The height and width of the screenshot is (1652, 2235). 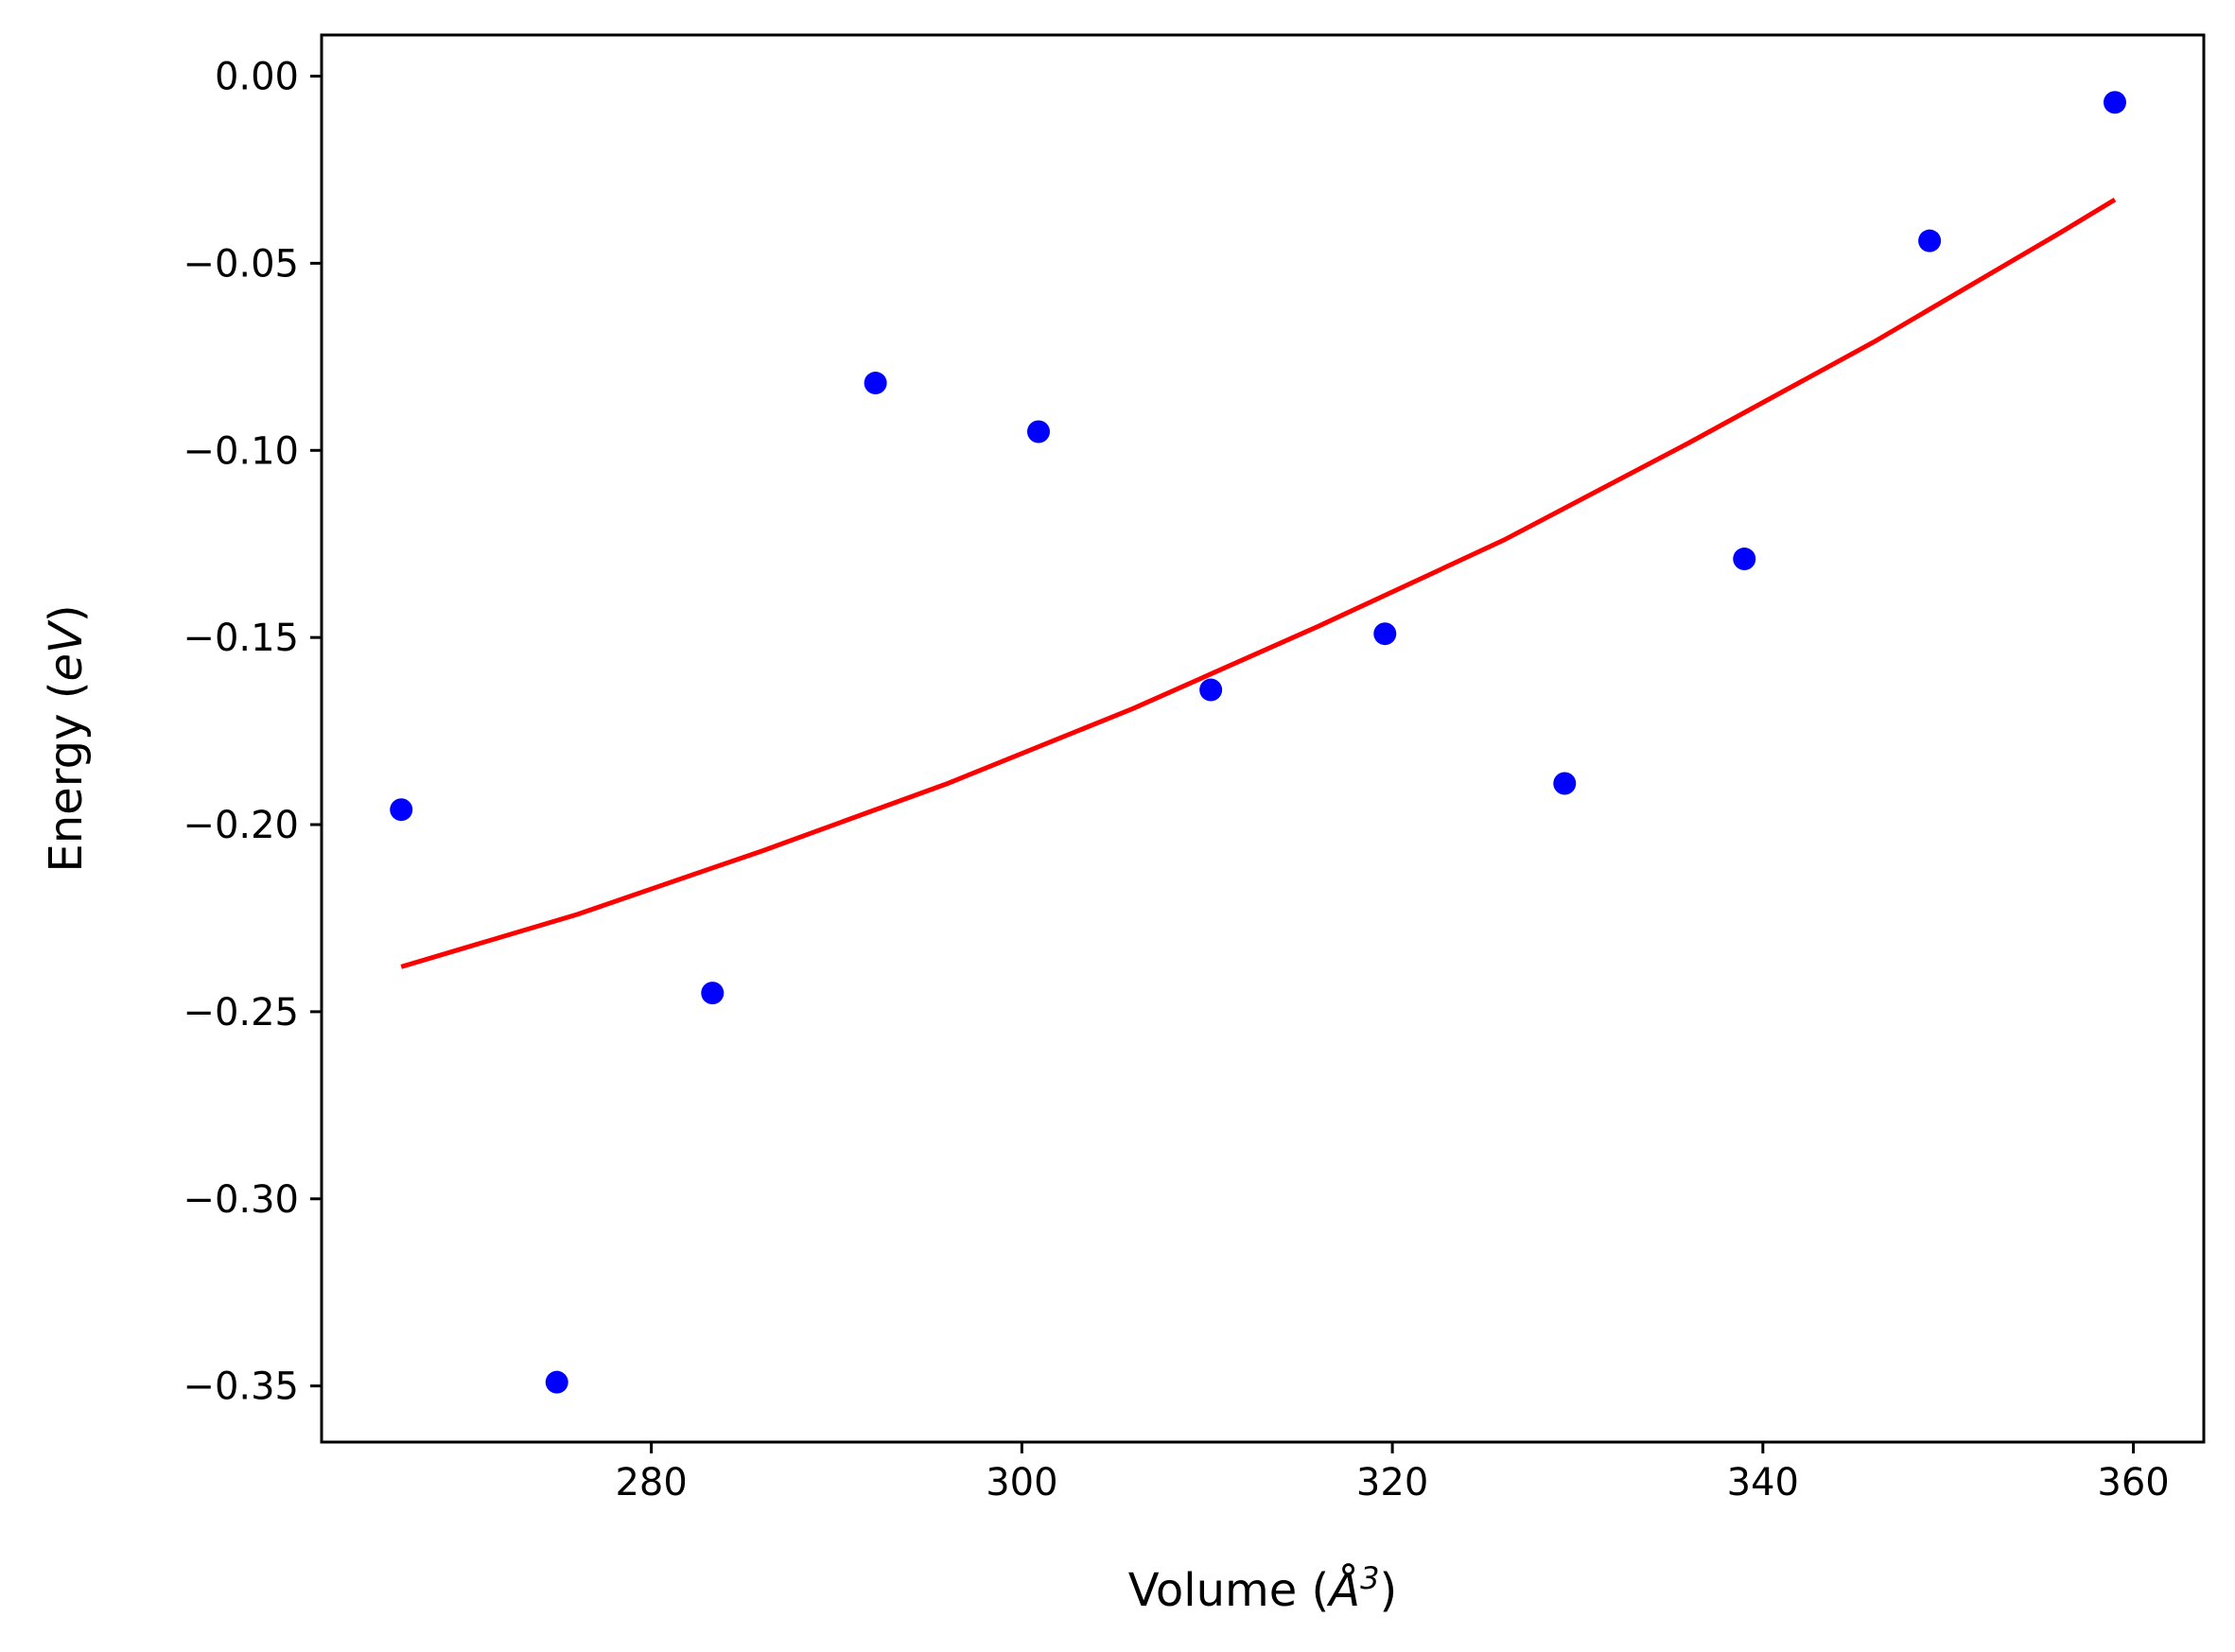 I want to click on y-tick-label: 0.00, so click(x=257, y=78).